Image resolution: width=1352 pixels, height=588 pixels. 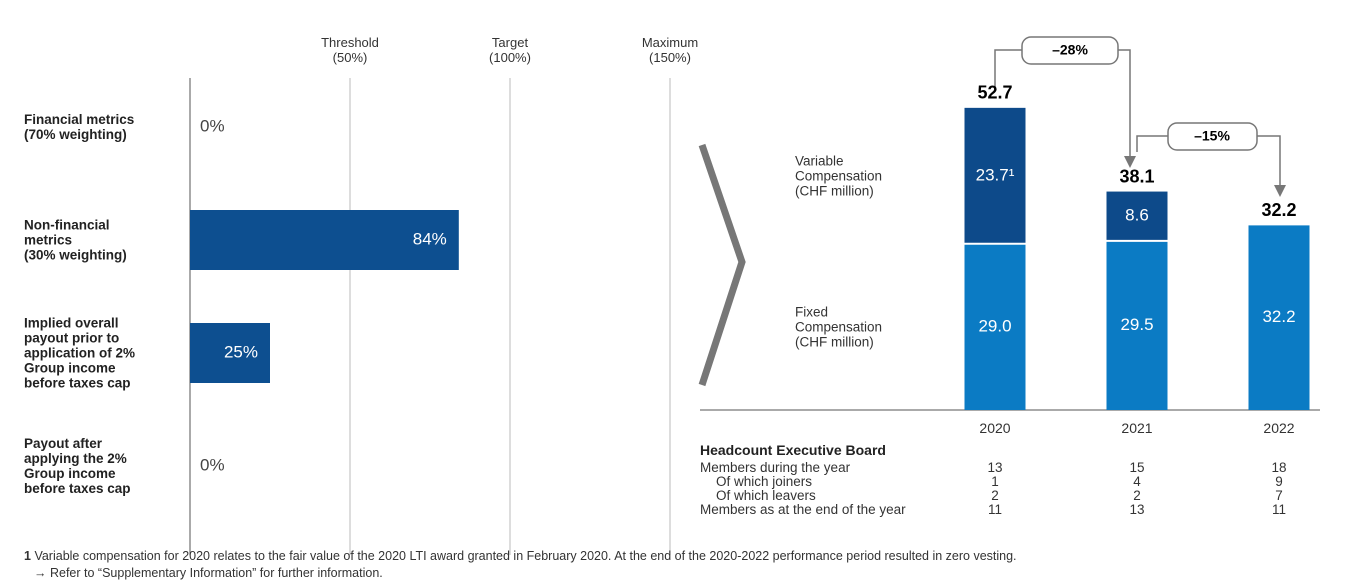 I want to click on table-title: Headcount Executive Board, so click(x=793, y=450).